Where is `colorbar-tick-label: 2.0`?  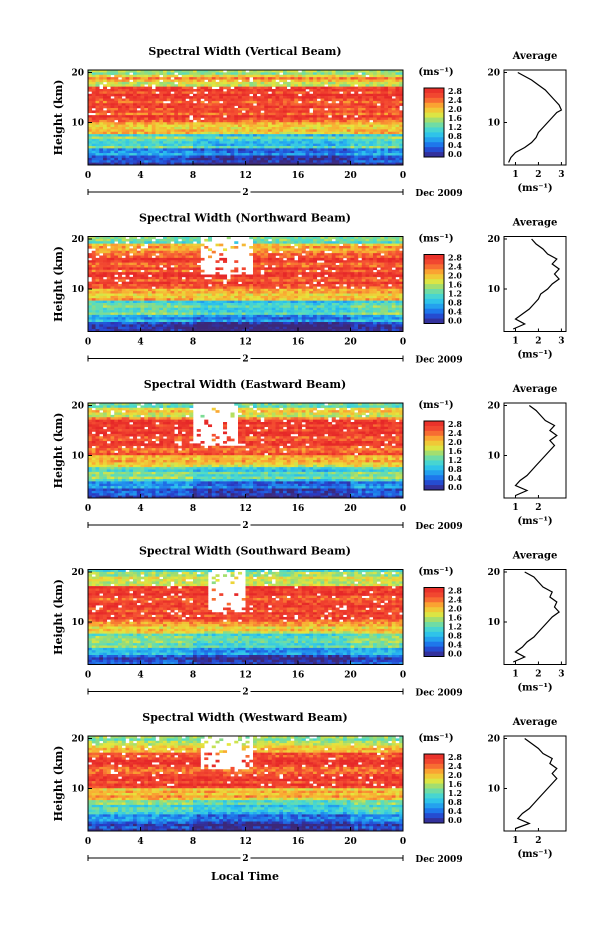 colorbar-tick-label: 2.0 is located at coordinates (455, 109).